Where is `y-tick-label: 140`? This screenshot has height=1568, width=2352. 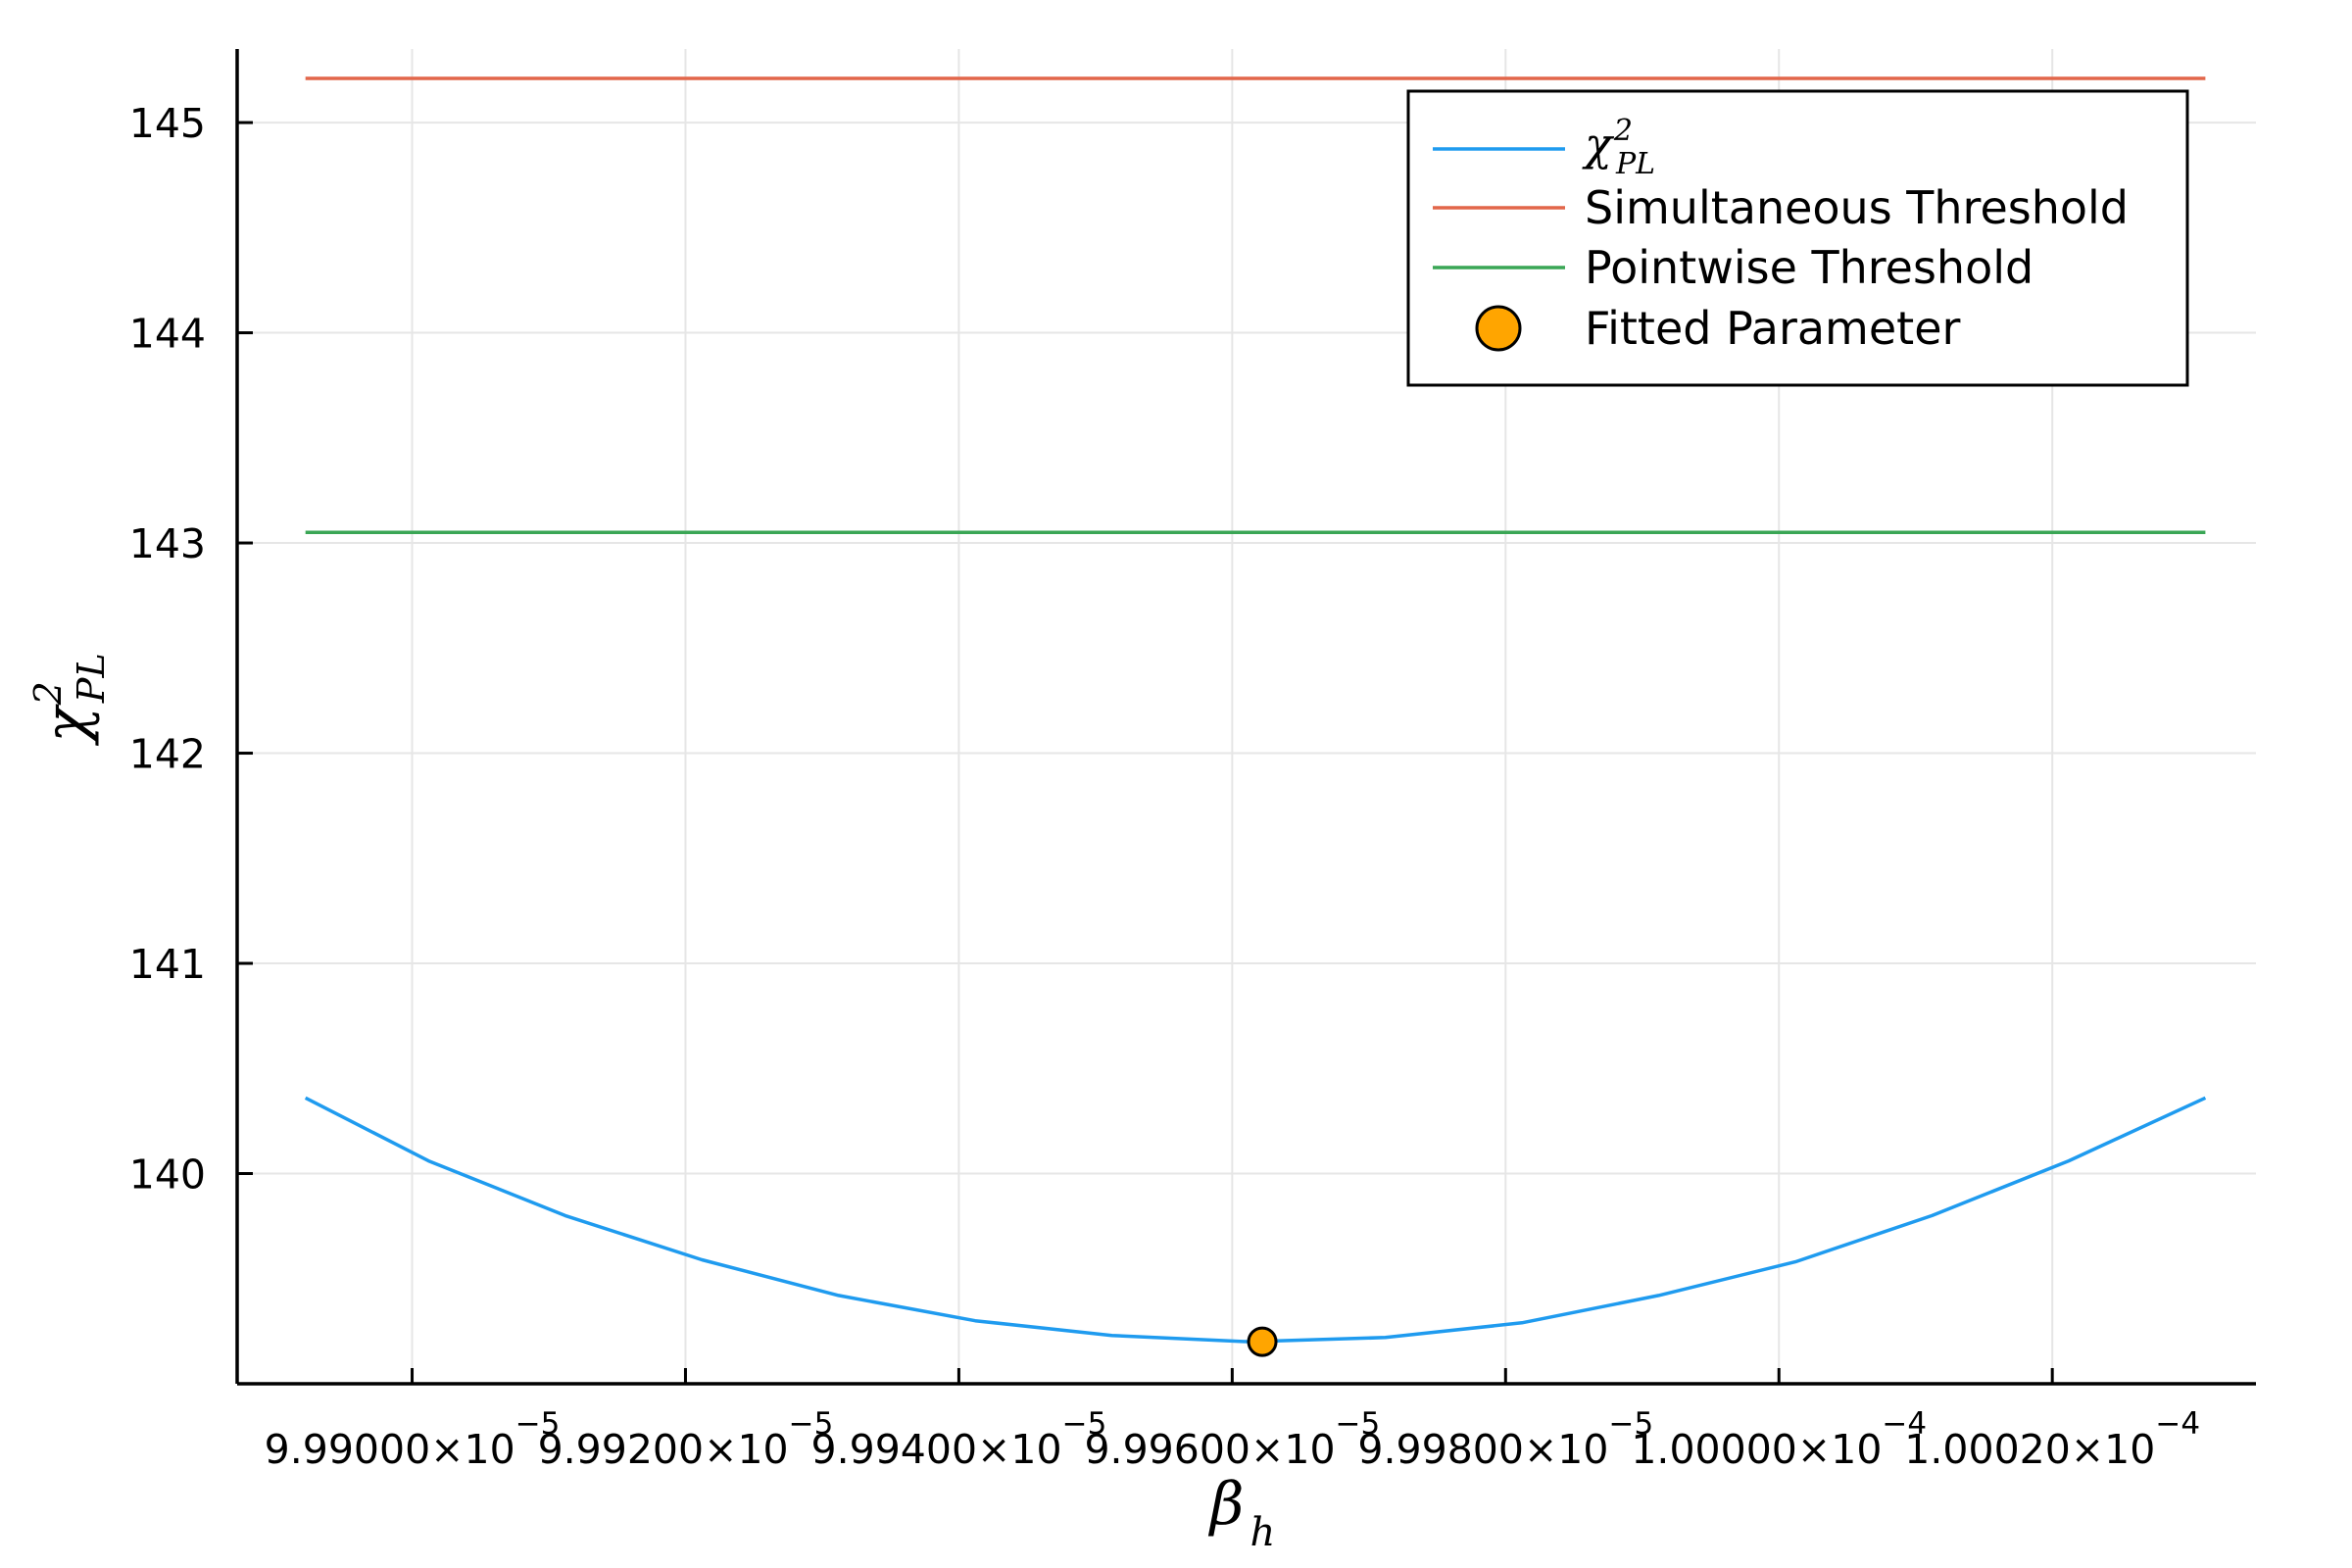
y-tick-label: 140 is located at coordinates (167, 1175).